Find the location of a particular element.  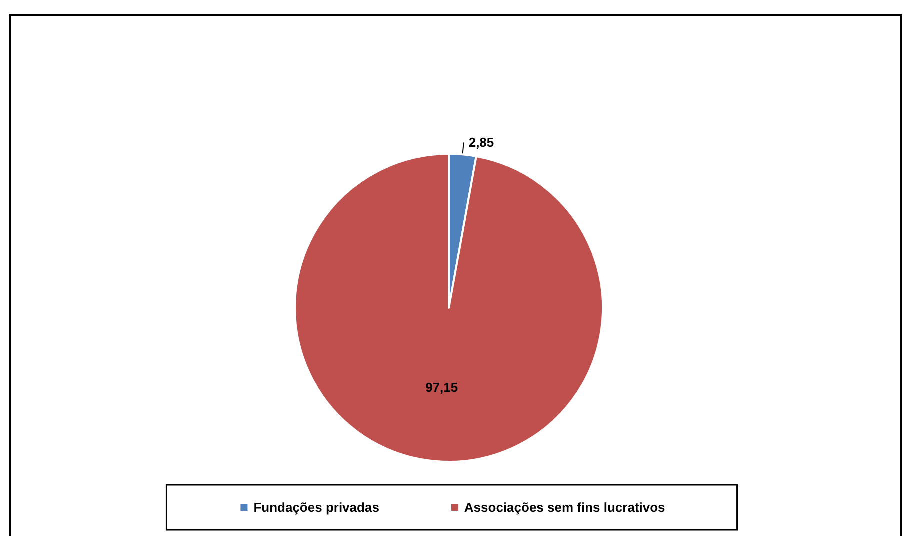

data-label: 2,85 is located at coordinates (481, 142).